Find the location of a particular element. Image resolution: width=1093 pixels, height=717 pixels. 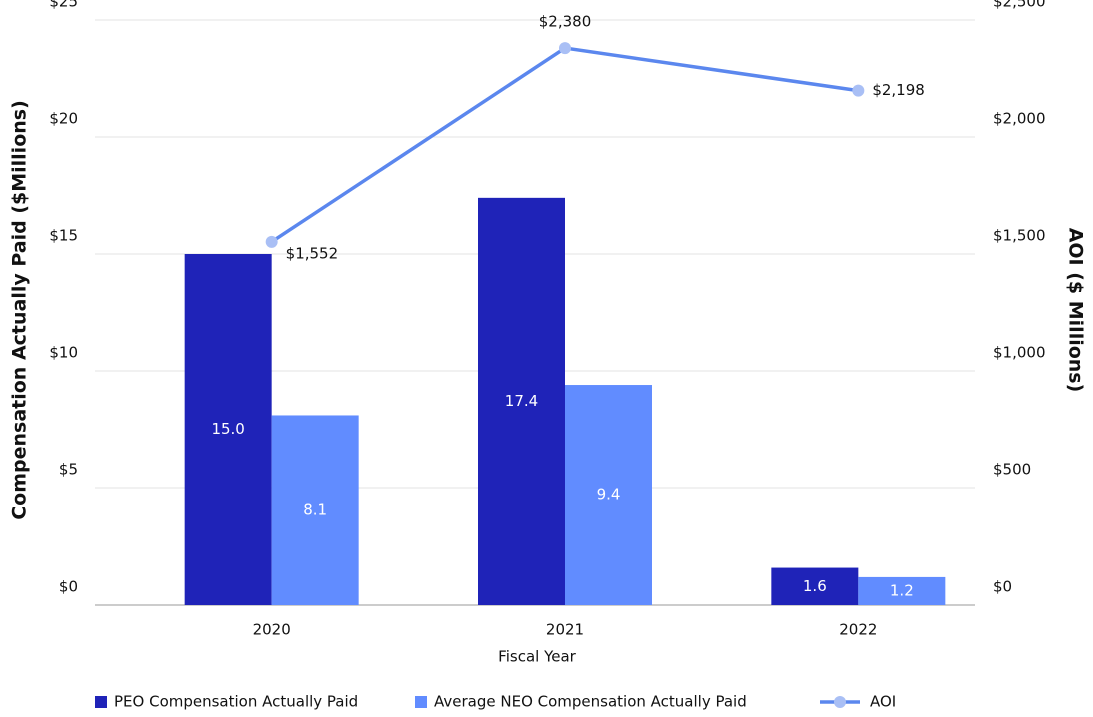

y2-axis-title: AOI ($ Millions) is located at coordinates (1076, 310).